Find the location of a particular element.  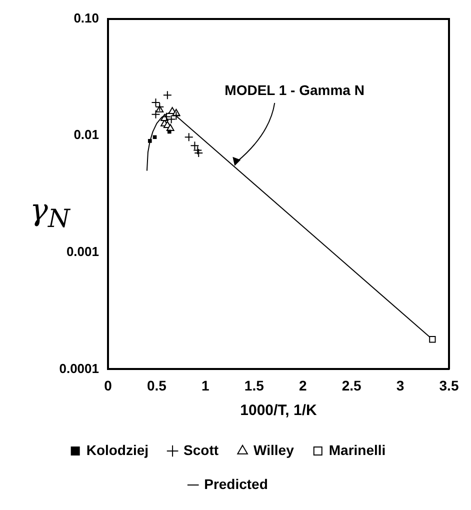

annotation: MODEL 1 - Gamma N is located at coordinates (294, 90).